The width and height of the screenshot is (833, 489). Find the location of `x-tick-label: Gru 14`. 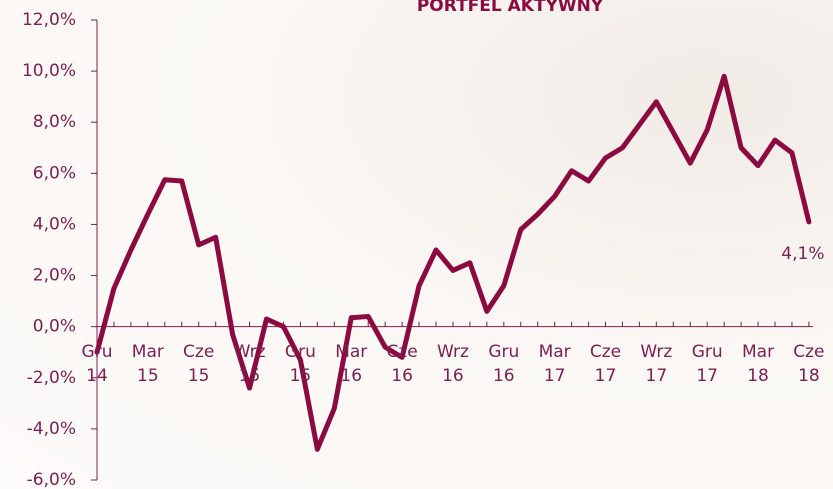

x-tick-label: Gru 14 is located at coordinates (97, 364).